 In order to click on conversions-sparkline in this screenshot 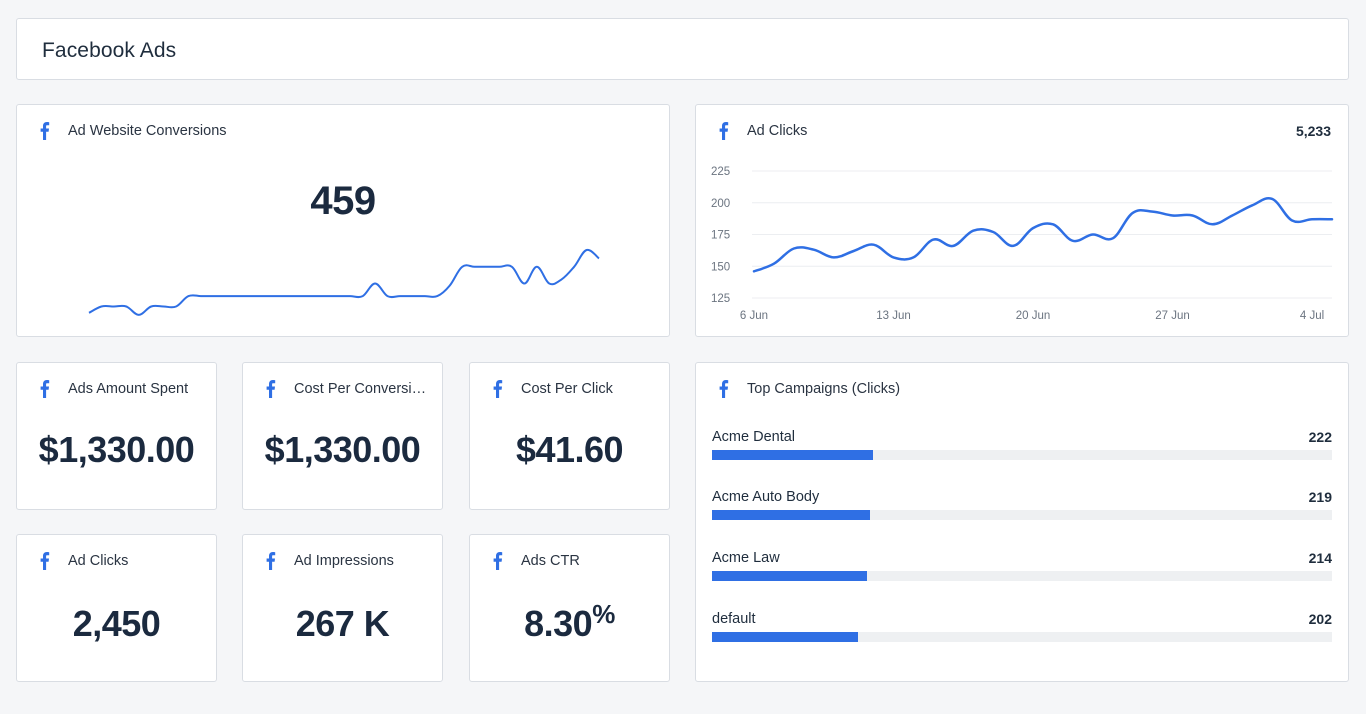, I will do `click(344, 282)`.